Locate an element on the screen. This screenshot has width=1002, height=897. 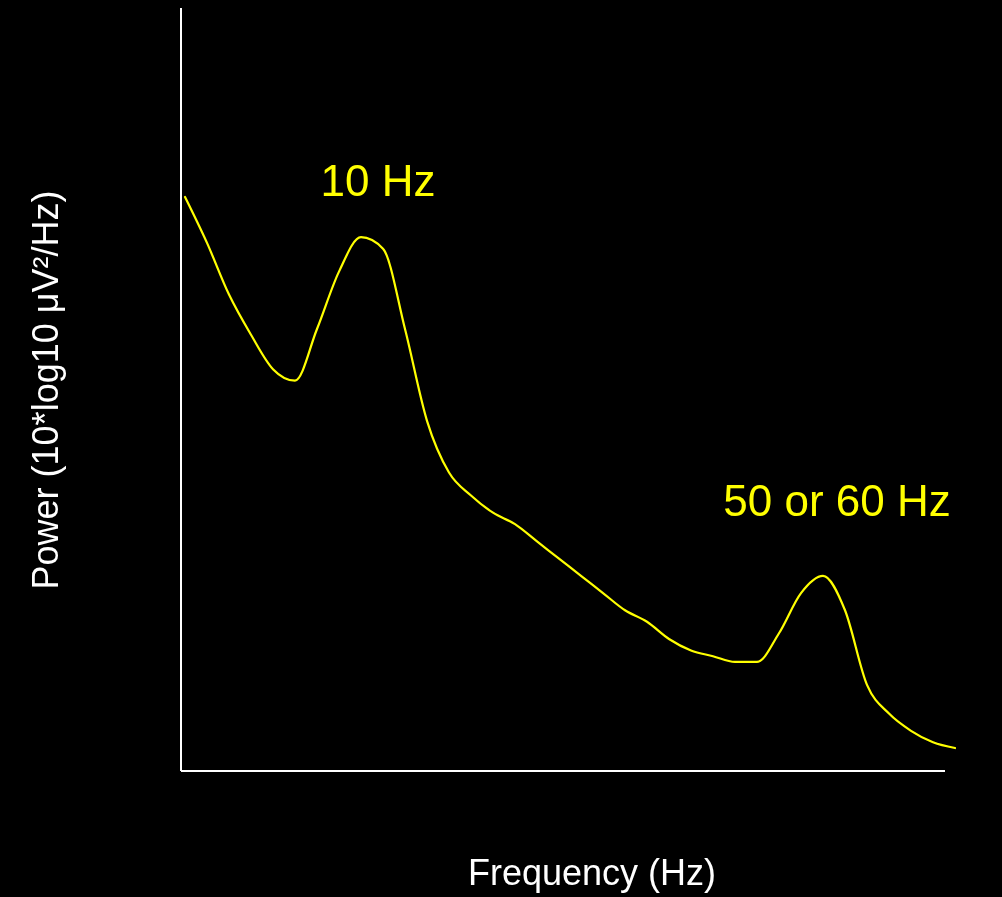
x-axis-title: Frequency (Hz) is located at coordinates (592, 872).